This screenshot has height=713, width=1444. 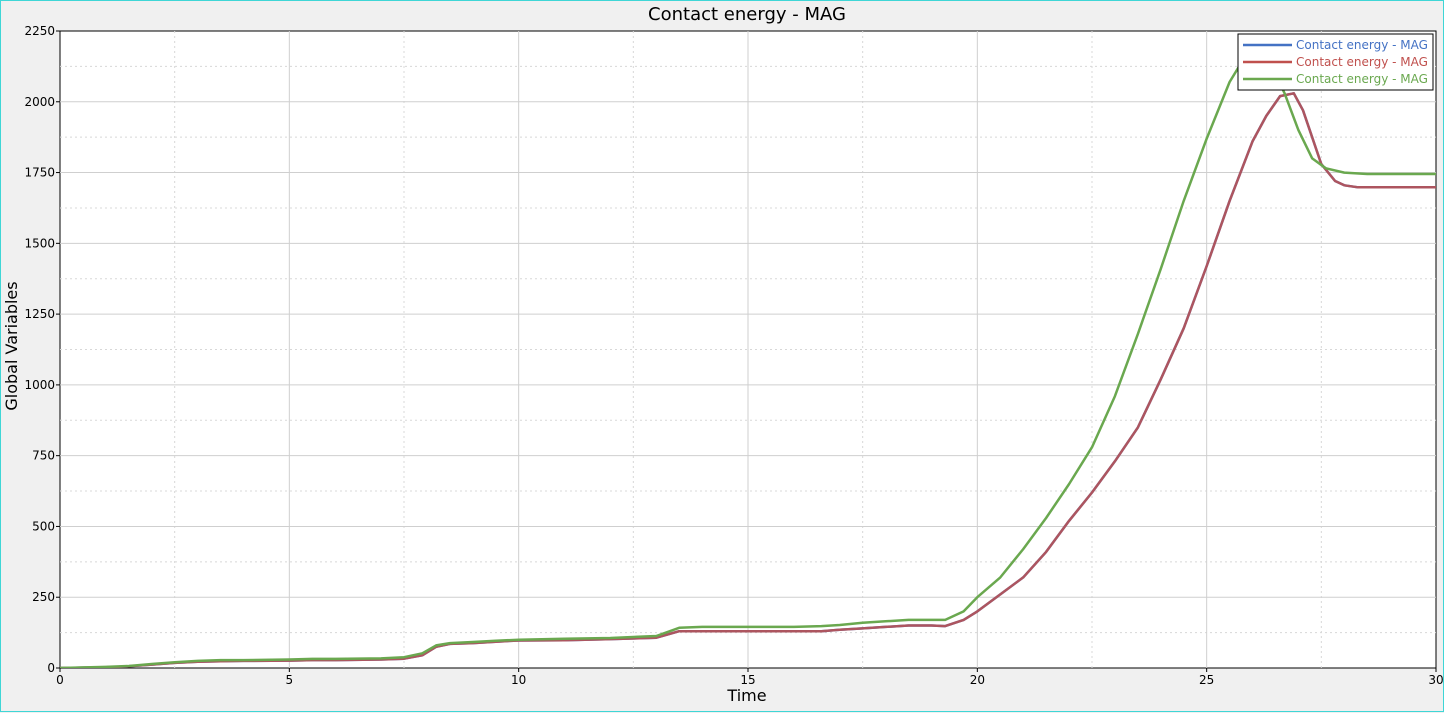 I want to click on y-tick-label: 750, so click(x=43, y=456).